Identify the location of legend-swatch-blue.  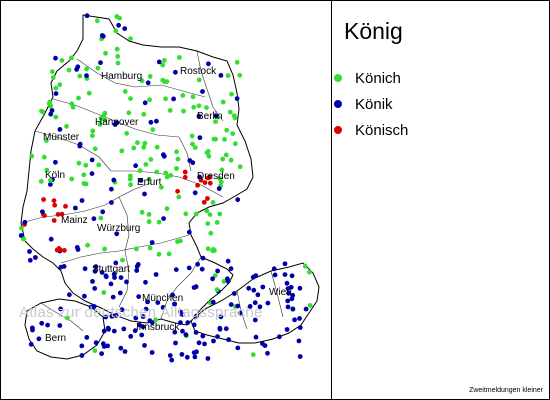
(338, 104).